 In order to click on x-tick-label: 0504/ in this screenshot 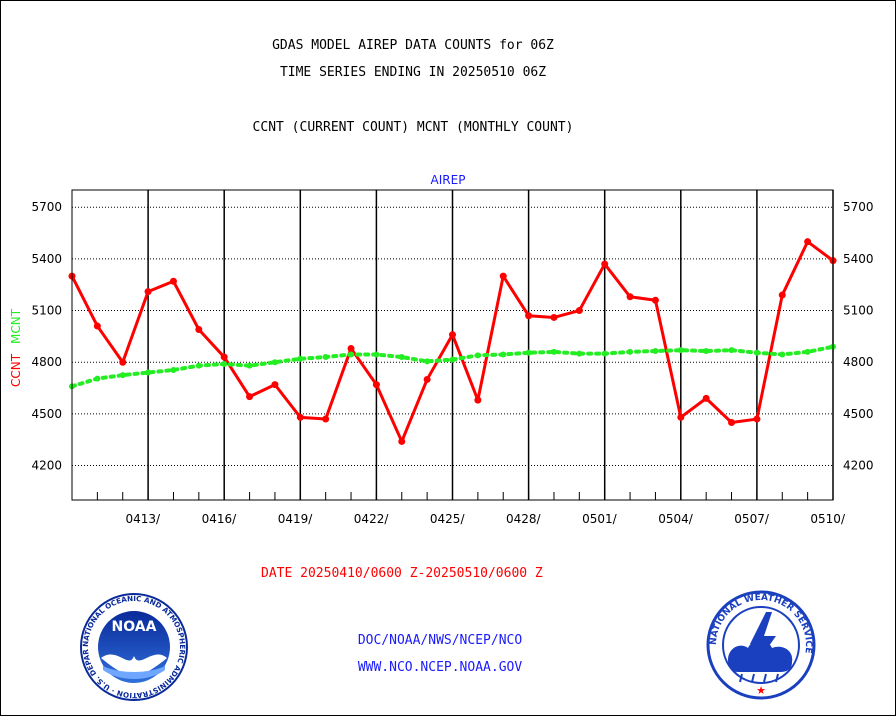, I will do `click(676, 519)`.